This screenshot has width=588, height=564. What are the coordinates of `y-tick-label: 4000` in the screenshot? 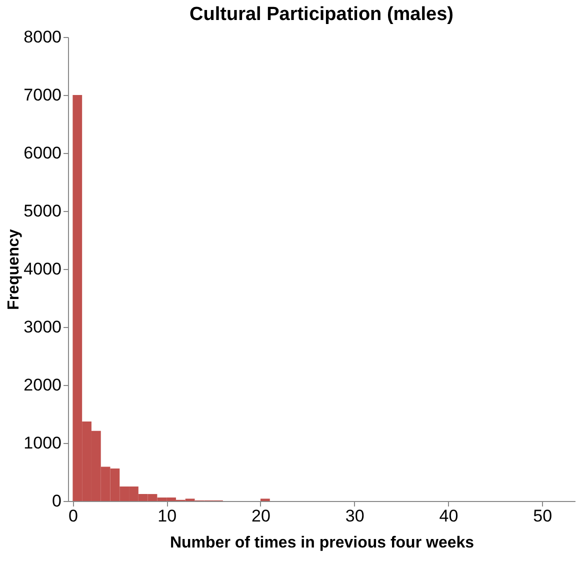 It's located at (43, 269).